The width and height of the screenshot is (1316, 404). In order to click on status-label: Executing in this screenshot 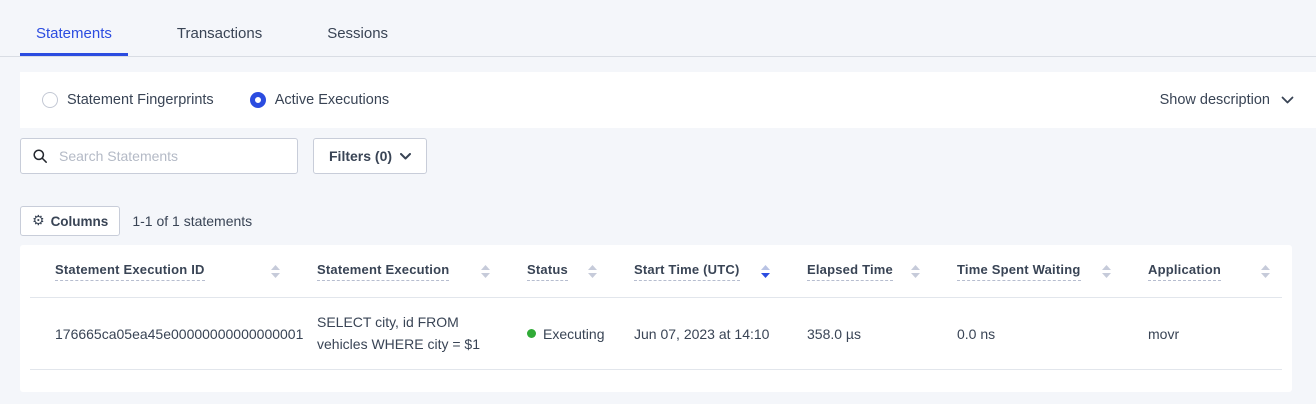, I will do `click(574, 333)`.